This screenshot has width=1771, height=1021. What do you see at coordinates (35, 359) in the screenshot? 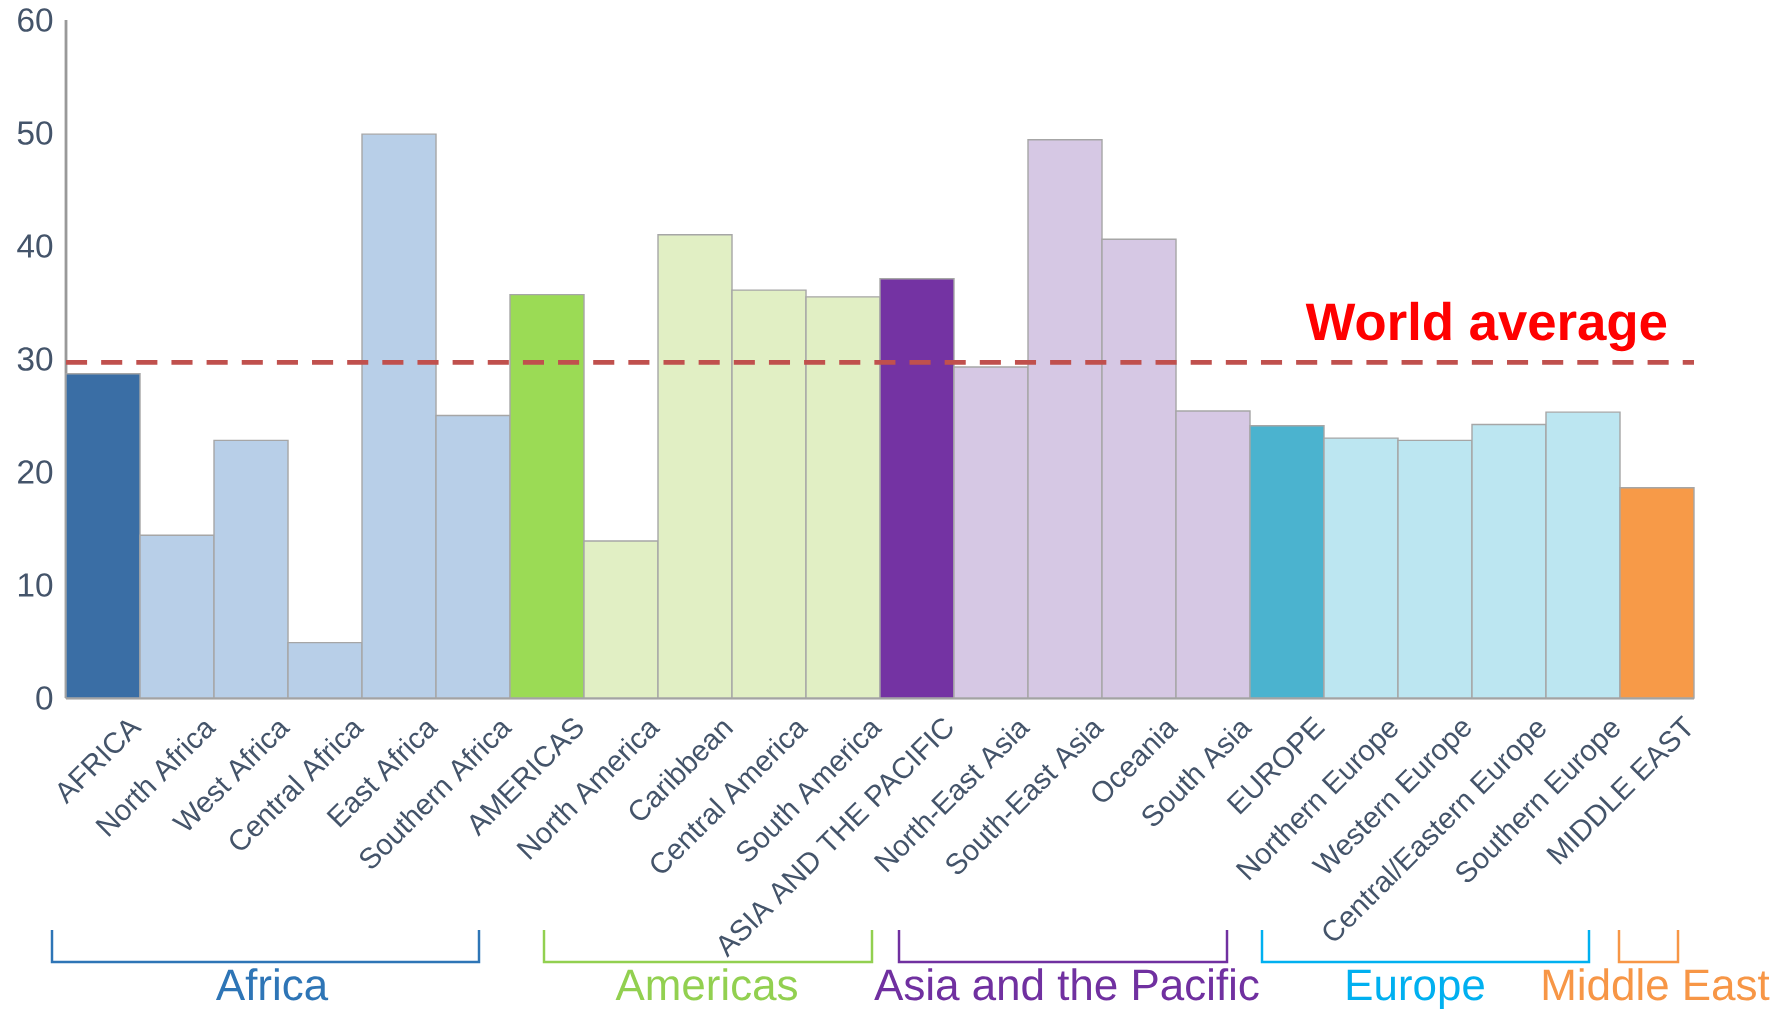
I see `y-tick-label: 30` at bounding box center [35, 359].